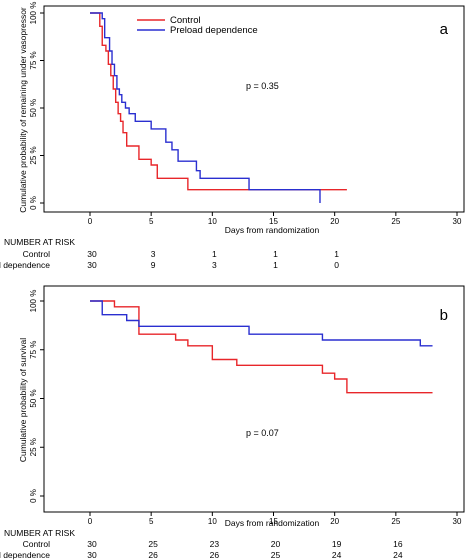  What do you see at coordinates (23, 400) in the screenshot?
I see `y-axis-label-b: Cumulative probability of survival` at bounding box center [23, 400].